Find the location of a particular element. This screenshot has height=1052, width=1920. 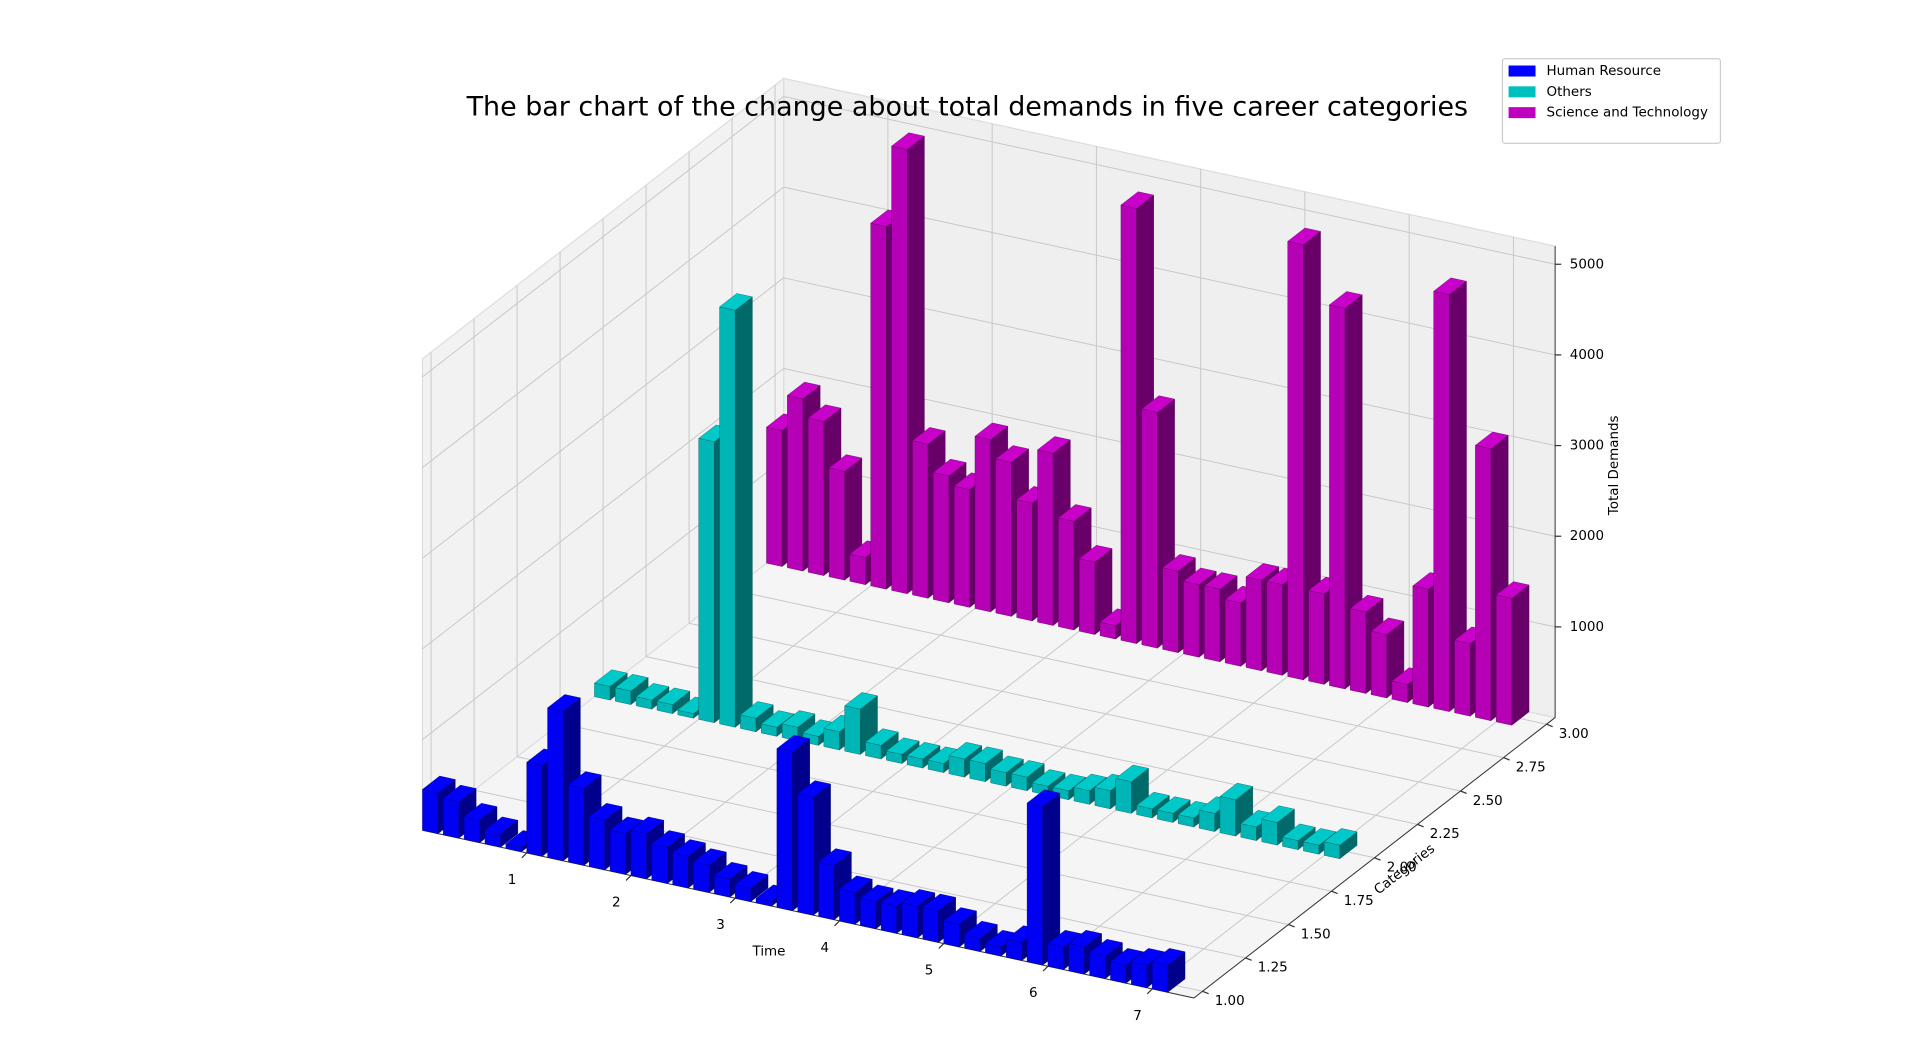

x-axis-label: Time is located at coordinates (769, 951).